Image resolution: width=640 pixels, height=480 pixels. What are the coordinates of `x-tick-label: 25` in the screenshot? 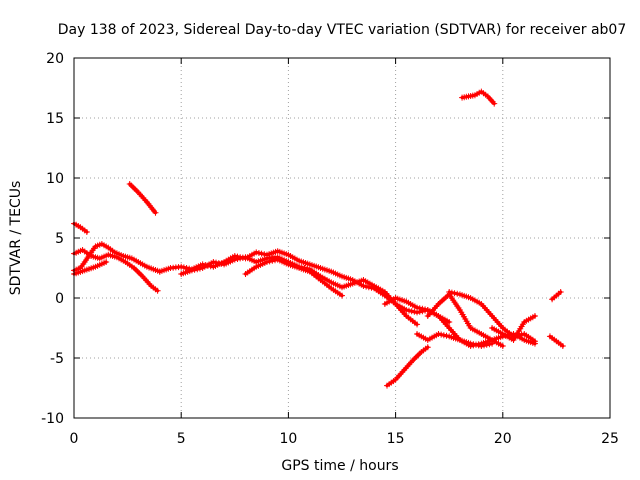 It's located at (610, 439).